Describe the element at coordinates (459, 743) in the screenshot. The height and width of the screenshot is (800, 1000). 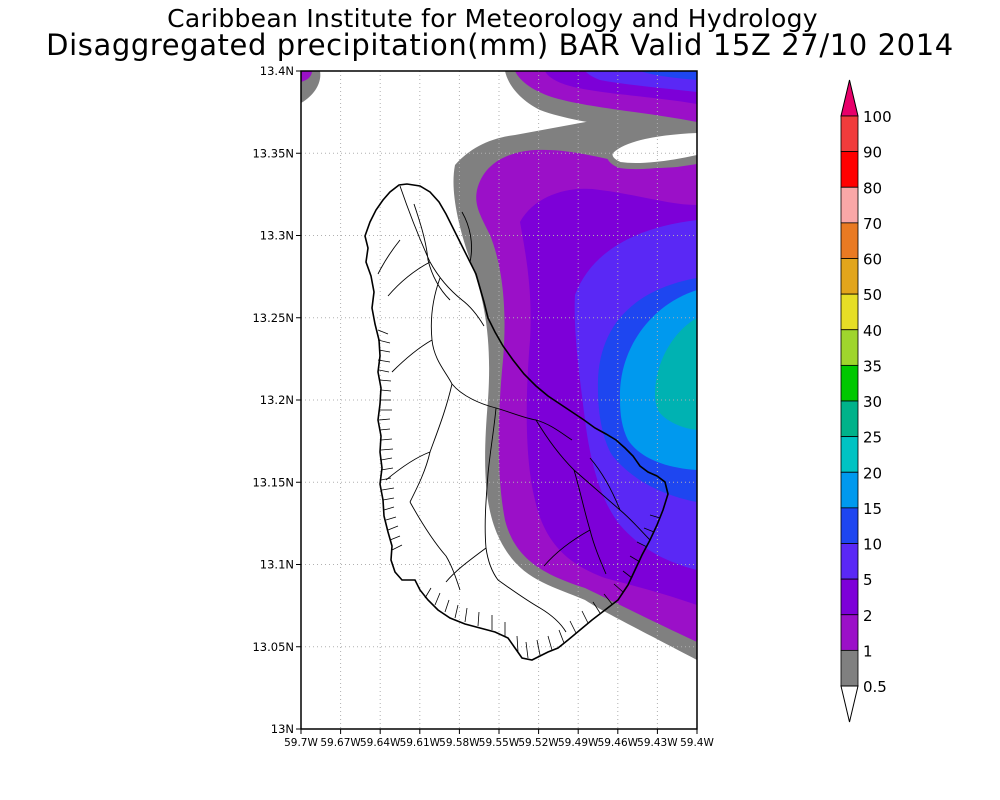
I see `lon-tick-label: 59.58W` at that location.